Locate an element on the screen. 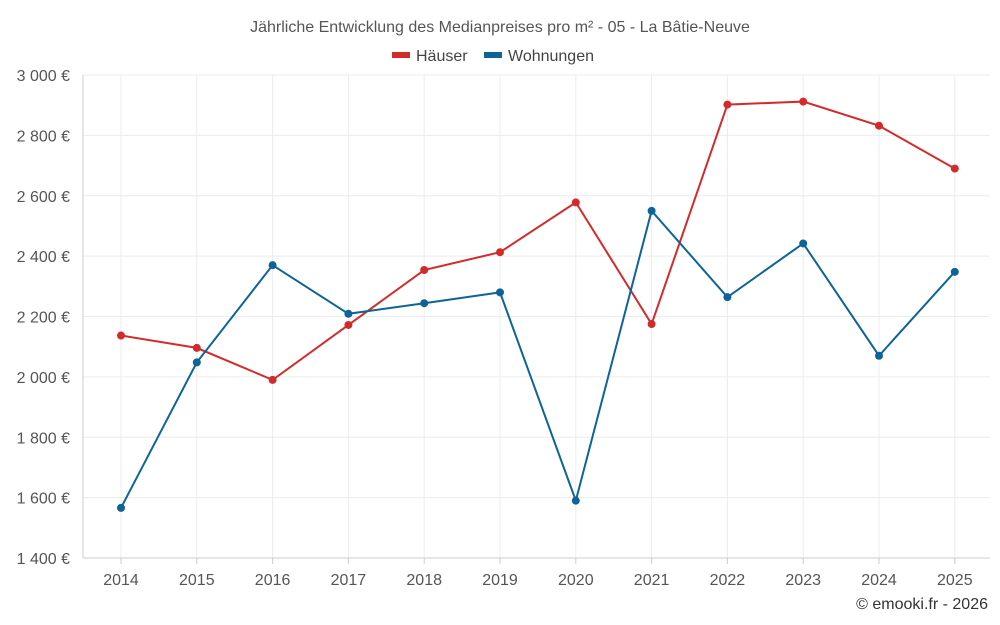 The width and height of the screenshot is (1000, 625). legend-item-wohnungen: Wohnungen is located at coordinates (539, 56).